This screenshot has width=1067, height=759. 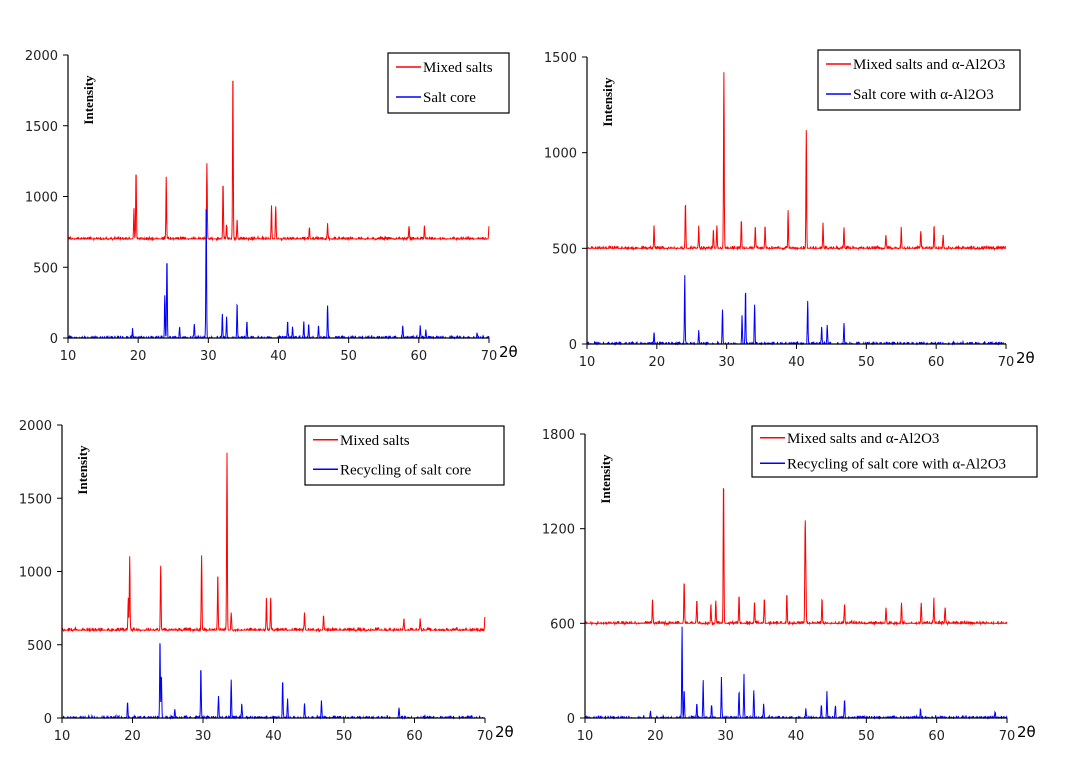 I want to click on y-tick-label: 600, so click(x=562, y=624).